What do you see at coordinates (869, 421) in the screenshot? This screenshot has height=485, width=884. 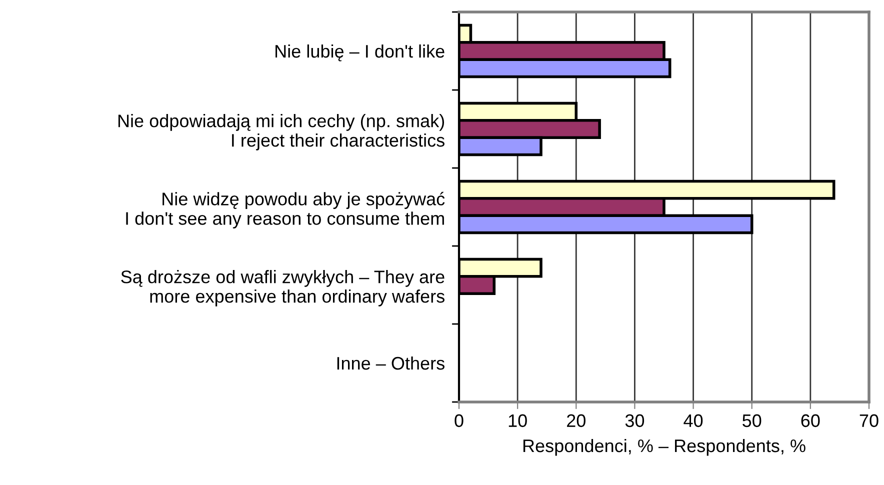 I see `x-tick-label: 70` at bounding box center [869, 421].